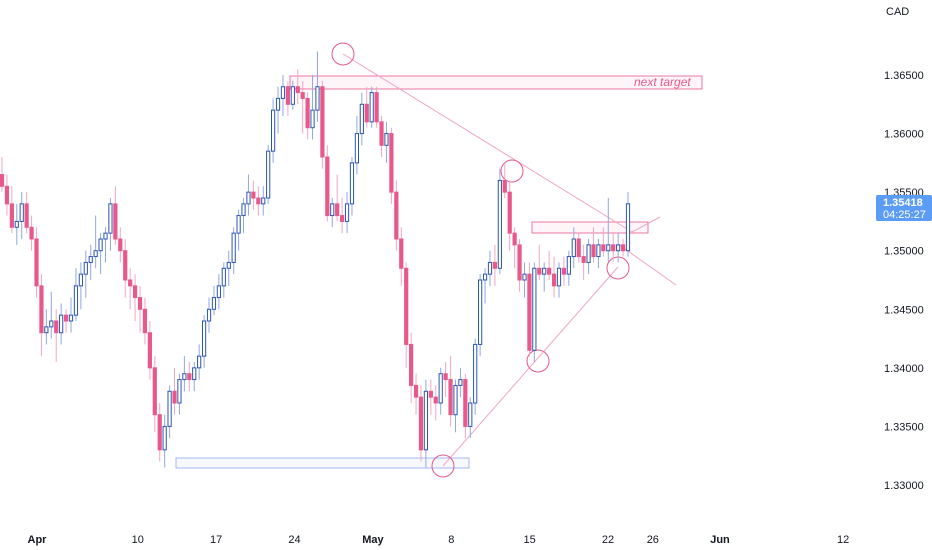 This screenshot has width=932, height=550. What do you see at coordinates (439, 540) in the screenshot?
I see `date-axis: Apr 10 17 24 May 8 15 22 26 Jun 12` at bounding box center [439, 540].